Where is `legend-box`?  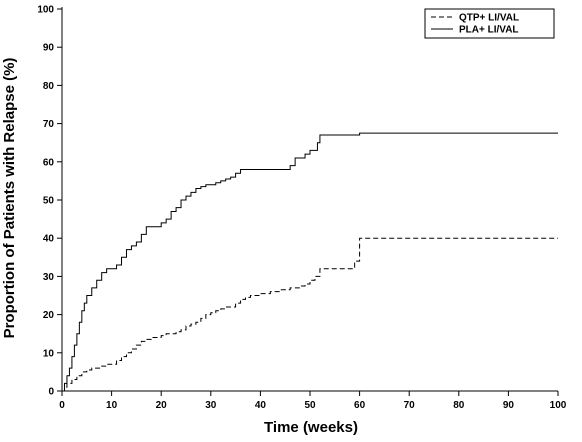 legend-box is located at coordinates (489, 23).